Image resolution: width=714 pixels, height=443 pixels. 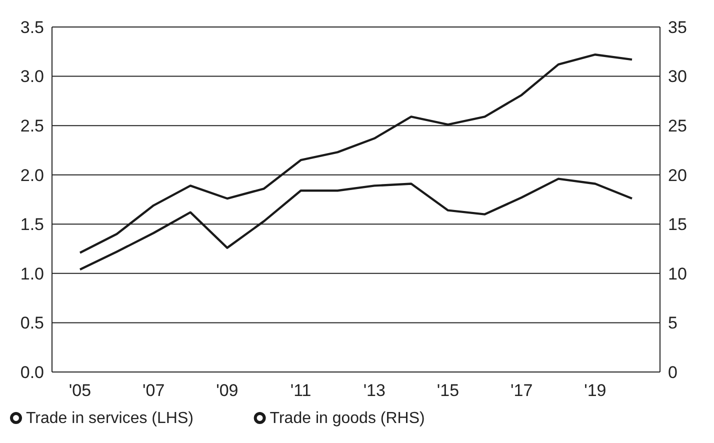 What do you see at coordinates (677, 76) in the screenshot?
I see `y2-tick-label: 30` at bounding box center [677, 76].